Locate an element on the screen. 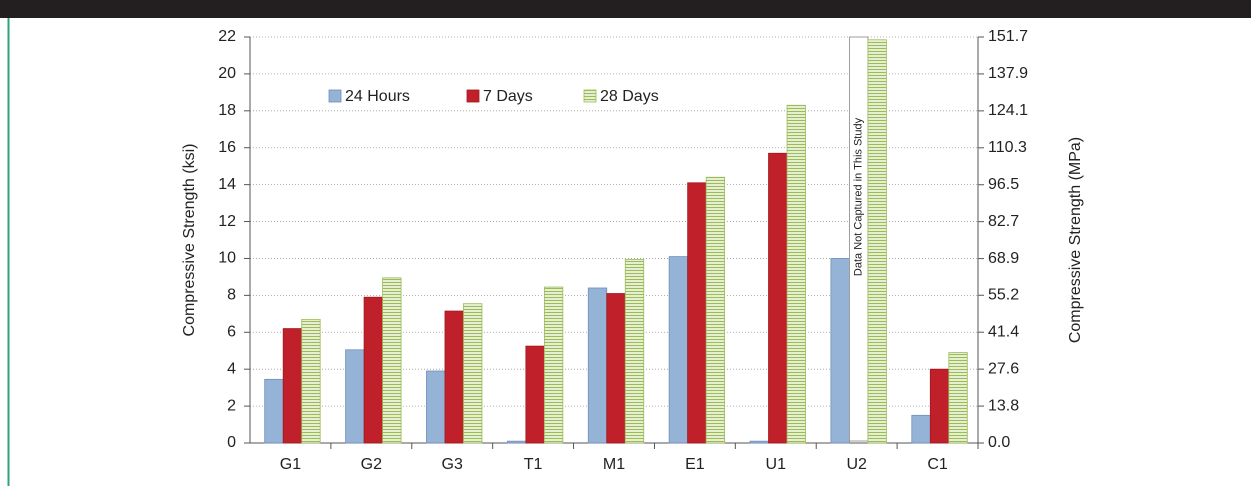 Image resolution: width=1251 pixels, height=486 pixels. x-tick-label: C1 is located at coordinates (937, 464).